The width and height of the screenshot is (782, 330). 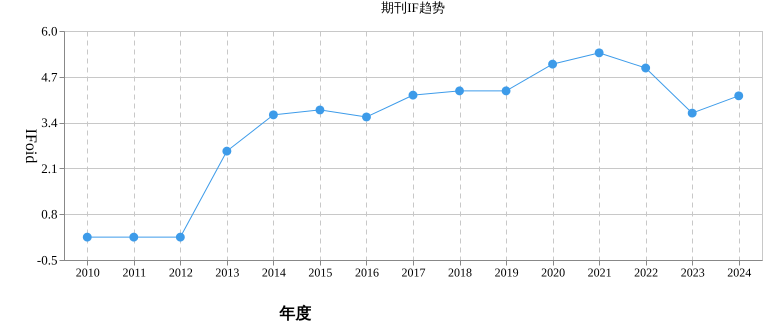 What do you see at coordinates (49, 31) in the screenshot?
I see `y-tick-label: 6.0` at bounding box center [49, 31].